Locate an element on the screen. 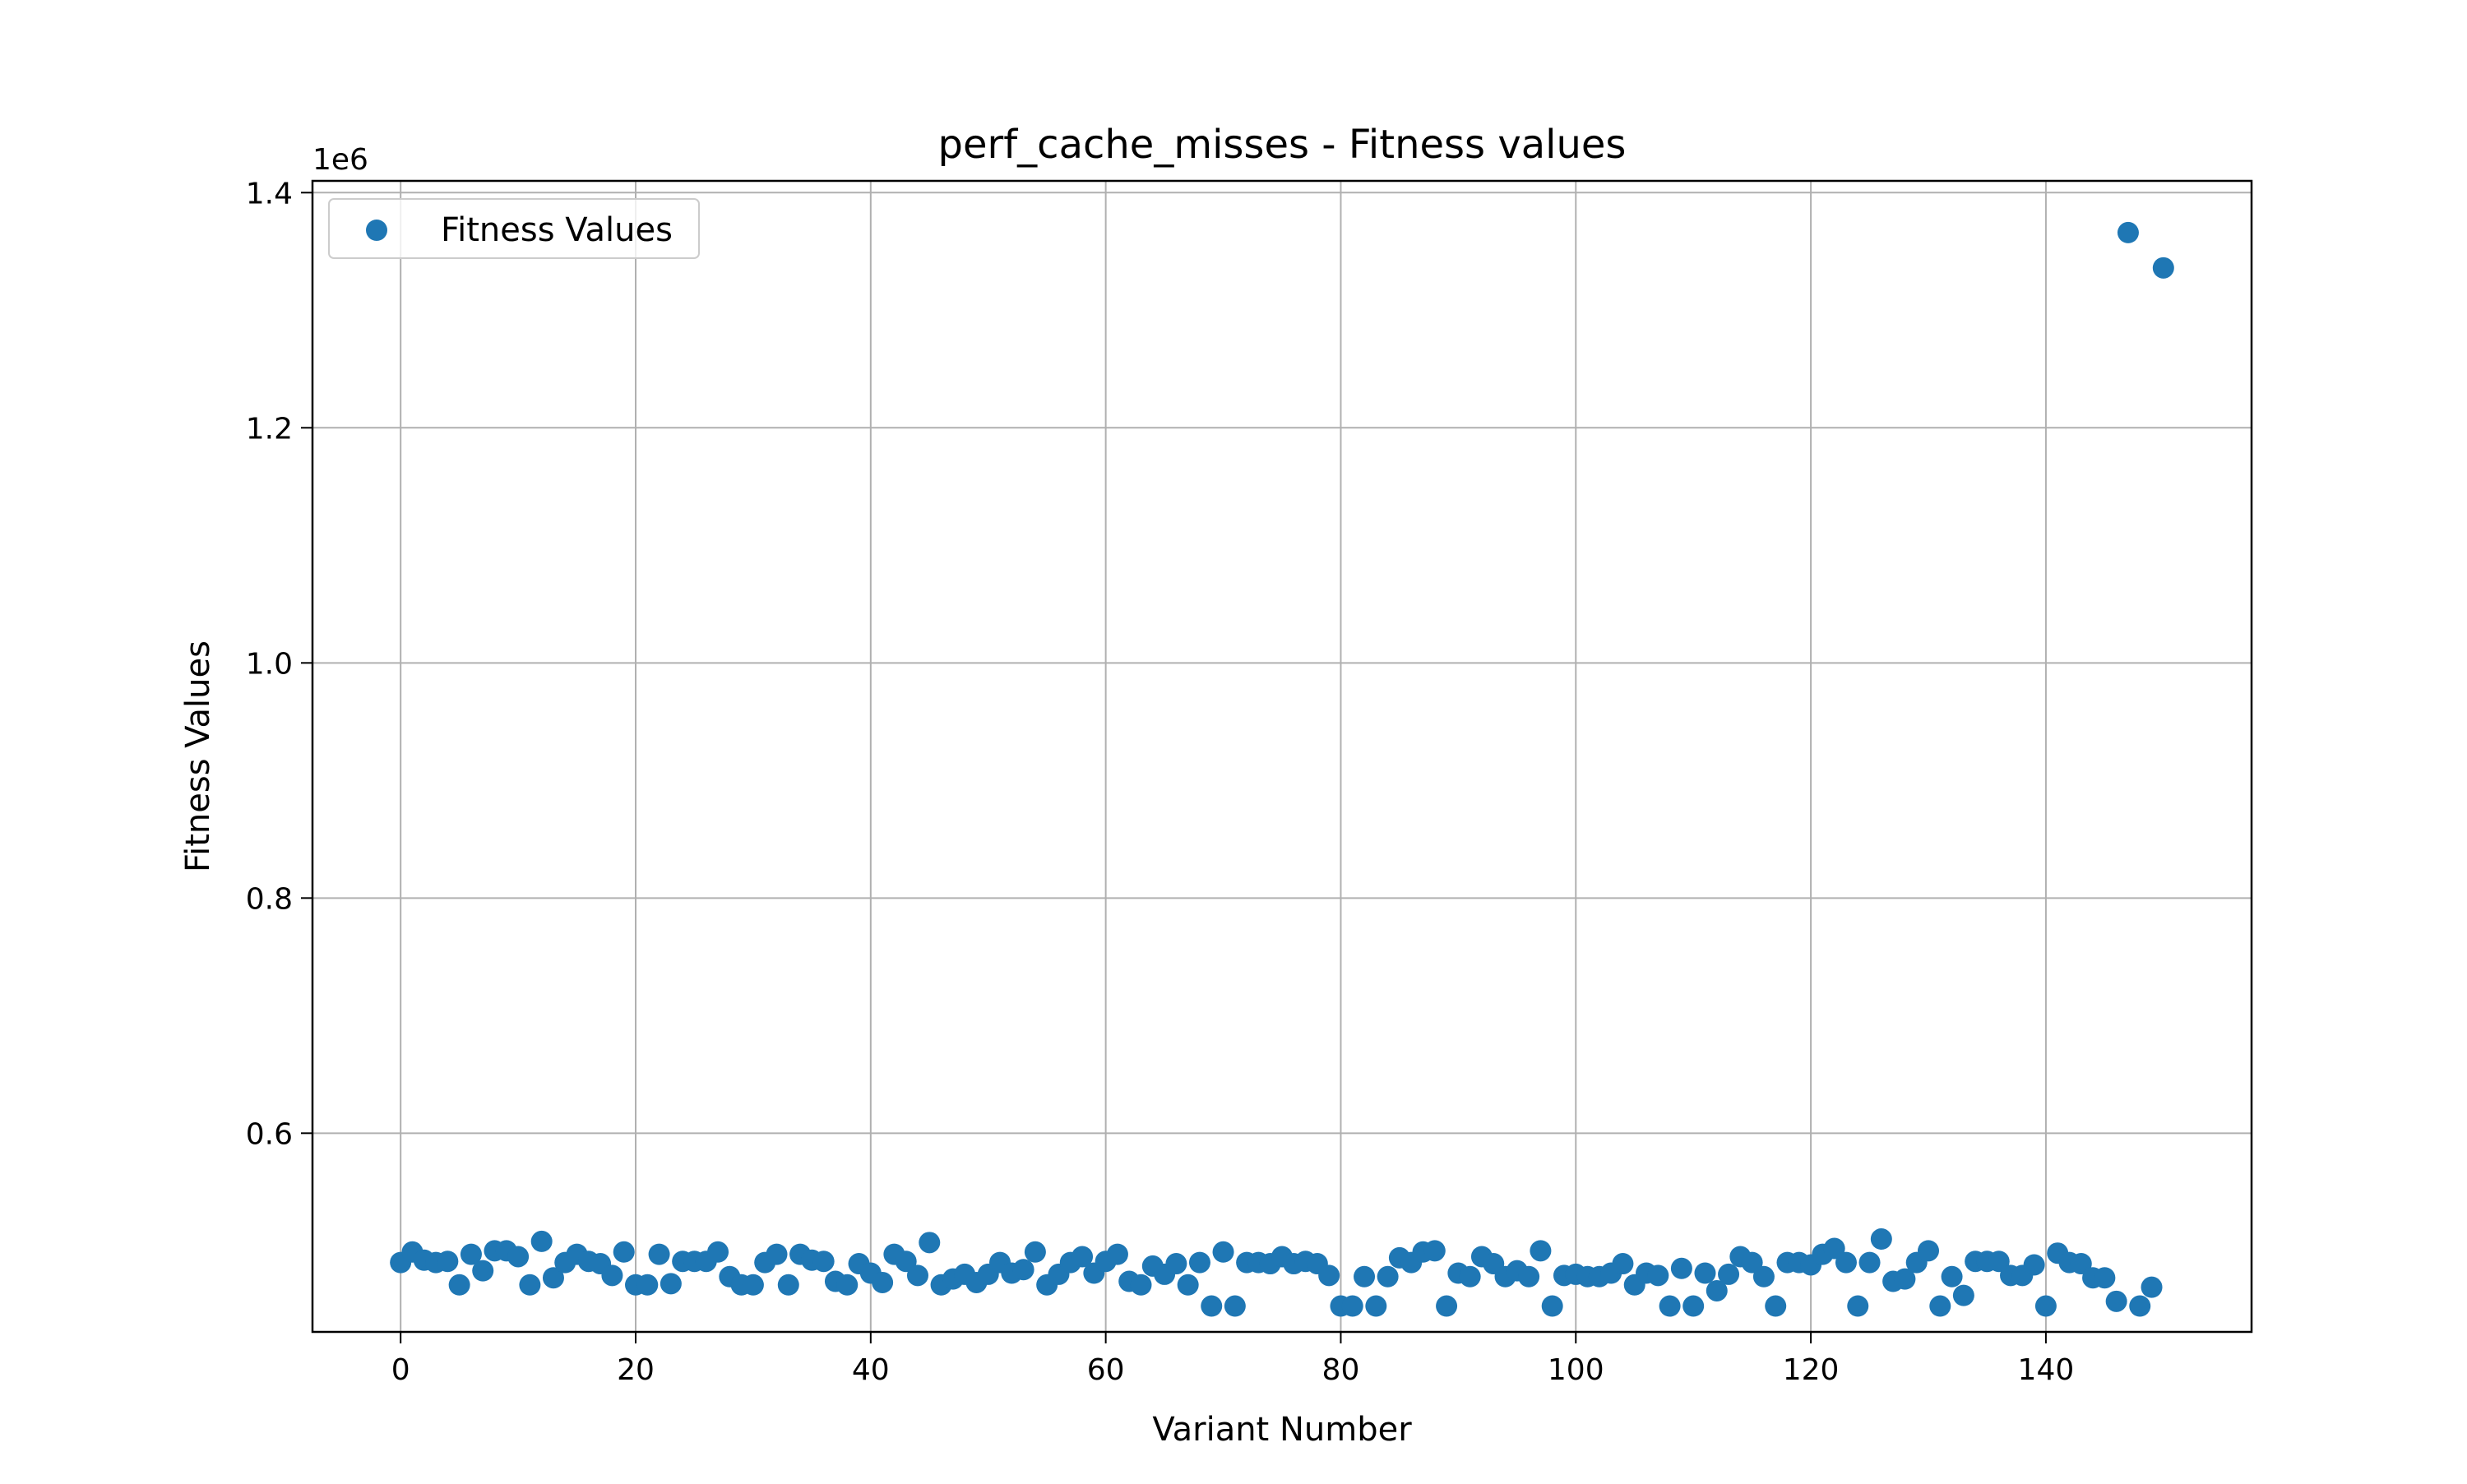 The image size is (2467, 1484). chart-title: perf_cache_misses - Fitness values is located at coordinates (1282, 145).